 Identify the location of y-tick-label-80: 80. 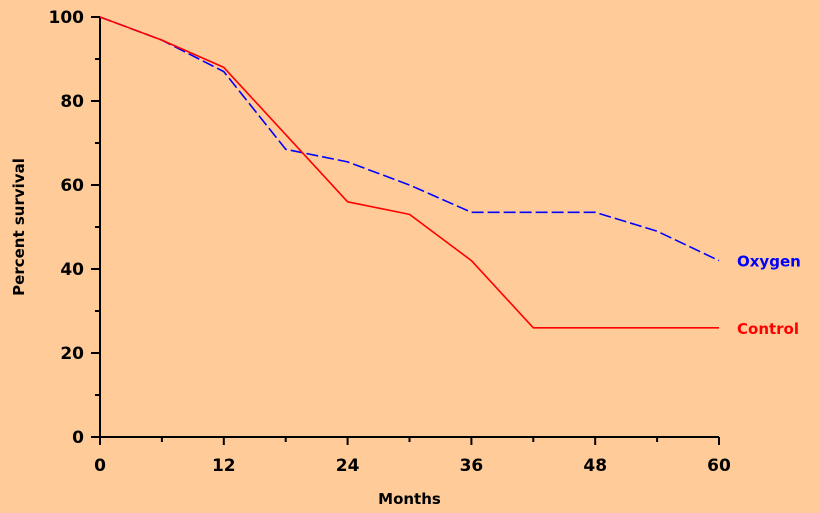
(72, 102).